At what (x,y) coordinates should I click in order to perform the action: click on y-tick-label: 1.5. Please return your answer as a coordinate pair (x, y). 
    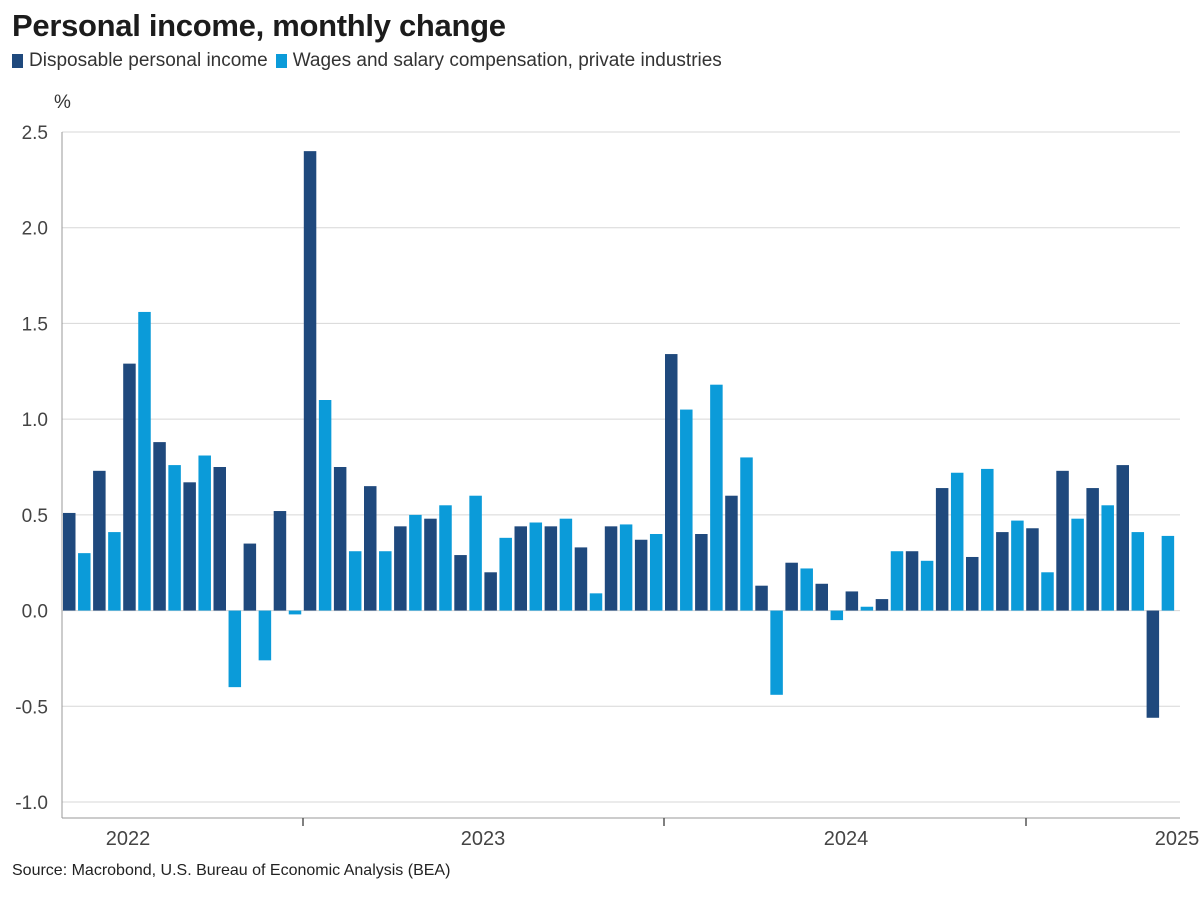
    Looking at the image, I should click on (35, 324).